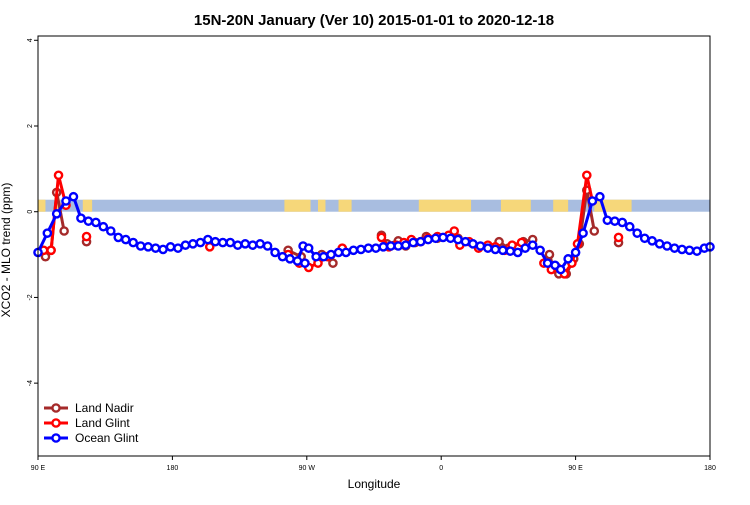 This screenshot has width=750, height=505. I want to click on x-tick-label: 0, so click(441, 468).